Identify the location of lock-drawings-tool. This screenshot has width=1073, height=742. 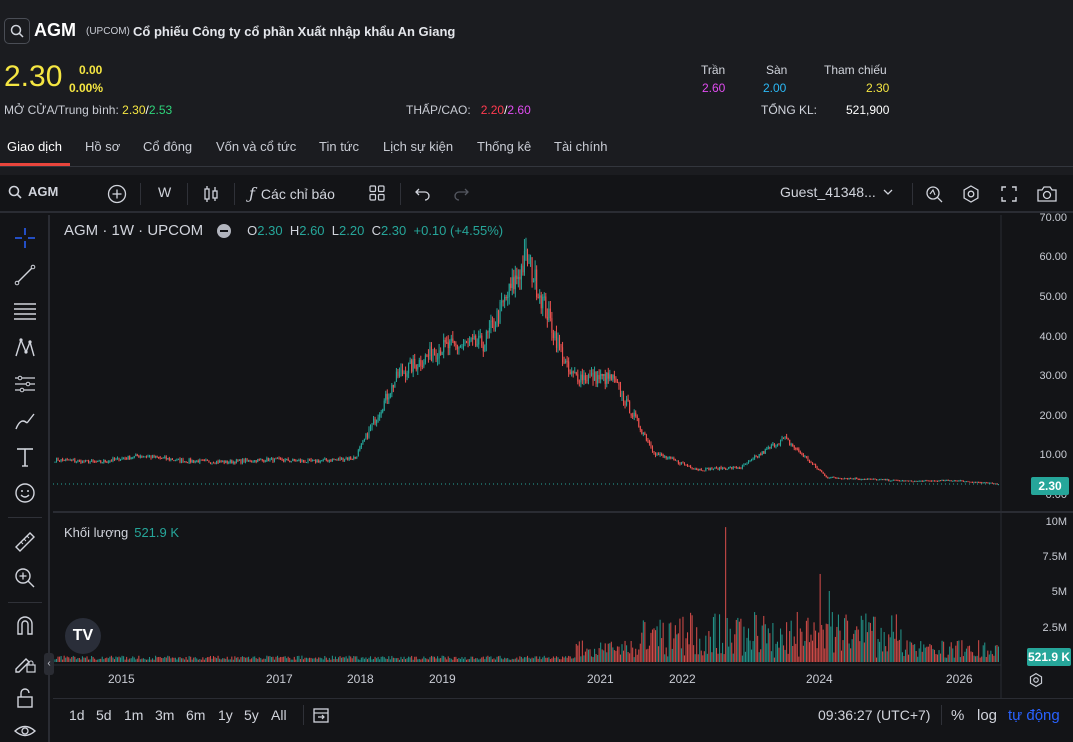
(25, 662).